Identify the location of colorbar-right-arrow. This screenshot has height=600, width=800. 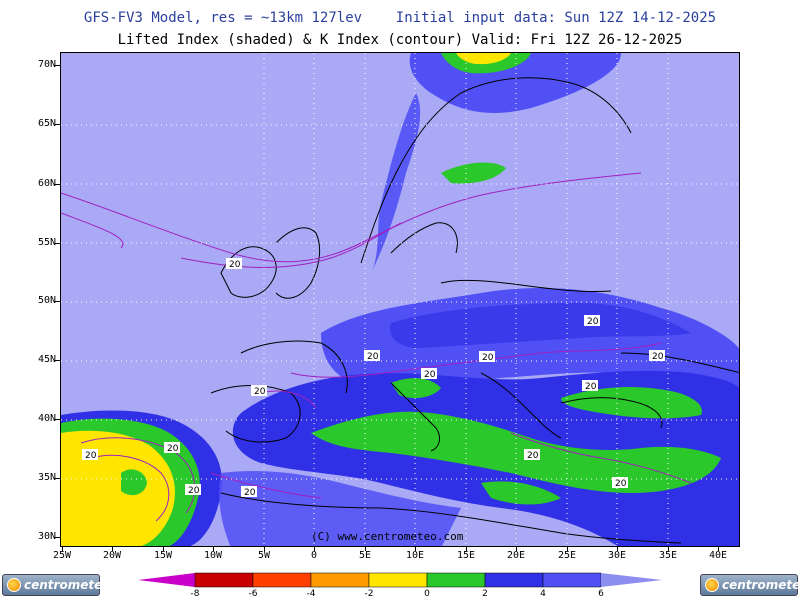
(631, 580).